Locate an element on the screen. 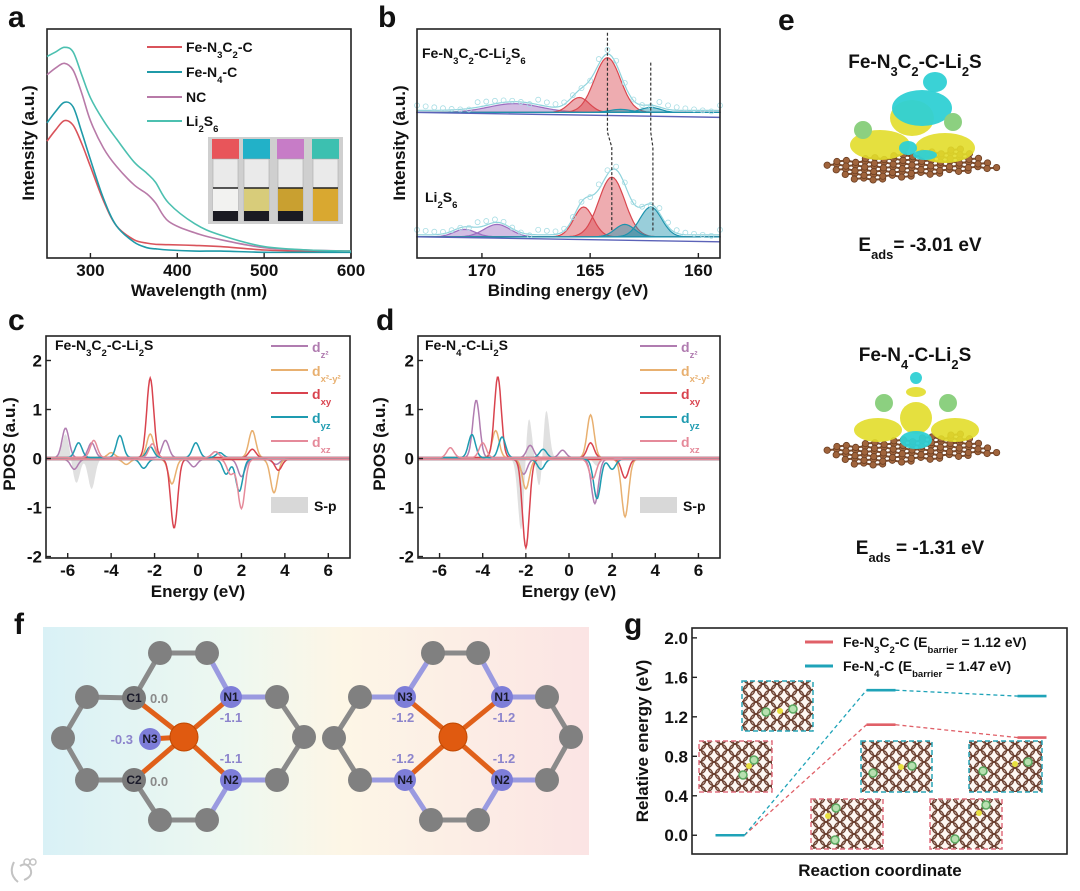 The height and width of the screenshot is (891, 1080). panel-f-background is located at coordinates (316, 741).